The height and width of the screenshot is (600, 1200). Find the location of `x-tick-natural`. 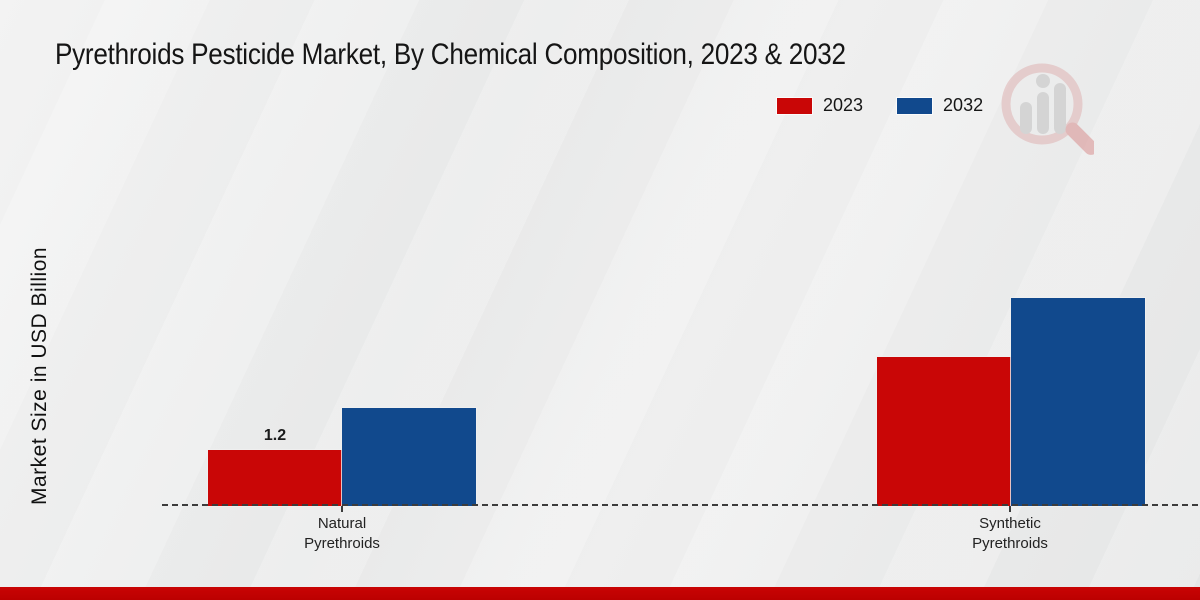

x-tick-natural is located at coordinates (342, 509).